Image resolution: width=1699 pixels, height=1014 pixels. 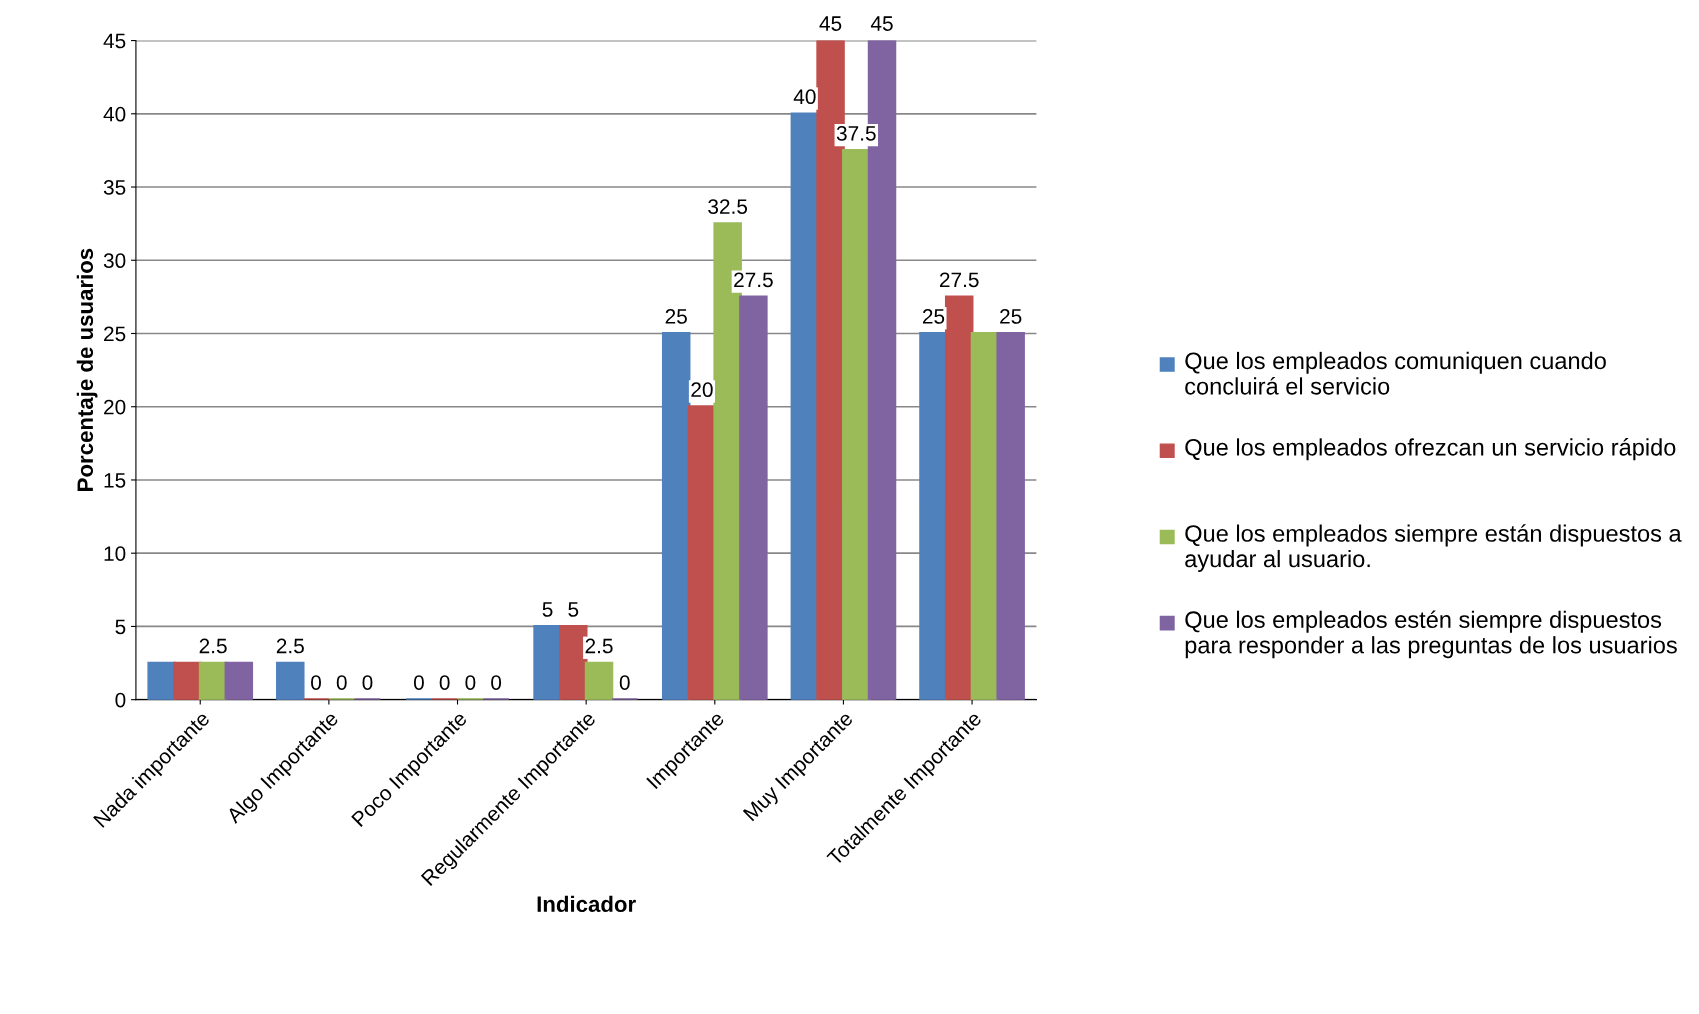 I want to click on data-label: 37.5, so click(x=856, y=133).